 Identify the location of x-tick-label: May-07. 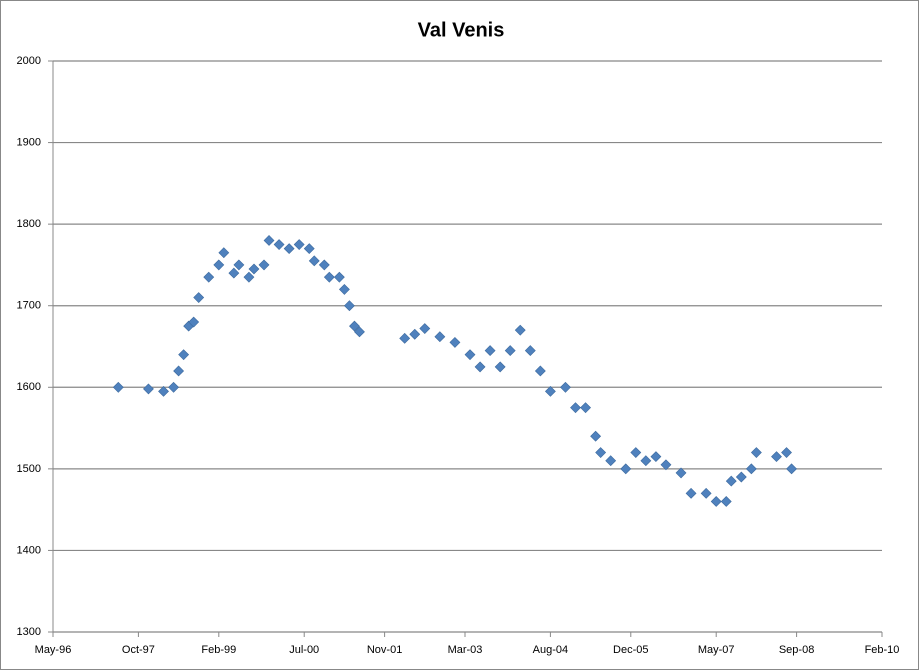
(716, 650).